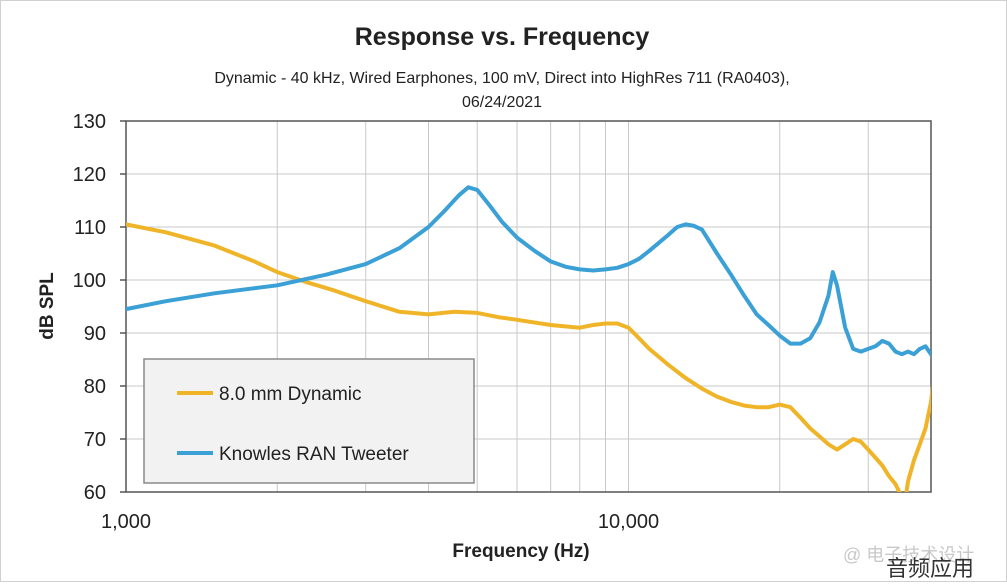 The width and height of the screenshot is (1007, 588). What do you see at coordinates (89, 175) in the screenshot?
I see `y-tick-label: 120` at bounding box center [89, 175].